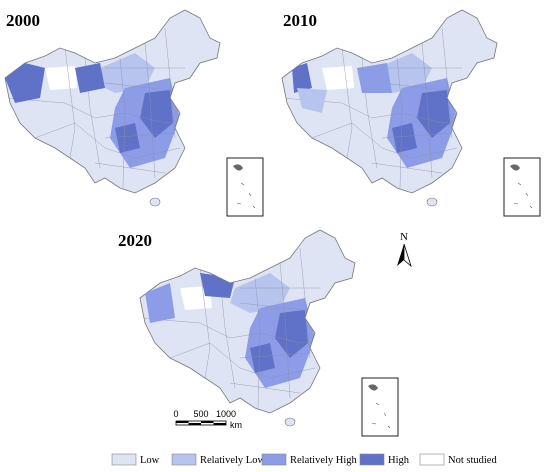  Describe the element at coordinates (232, 460) in the screenshot. I see `legend-label: Relatively Low` at that location.